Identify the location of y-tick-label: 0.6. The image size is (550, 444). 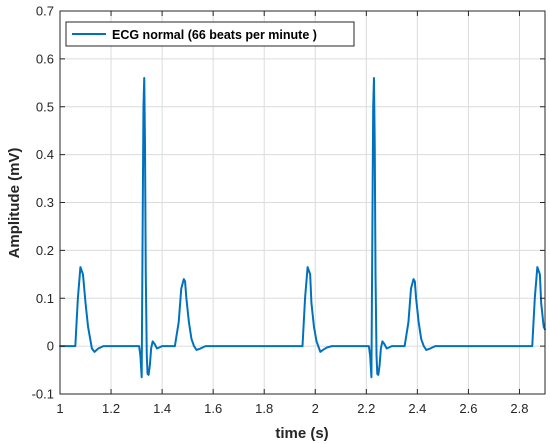
(45, 58).